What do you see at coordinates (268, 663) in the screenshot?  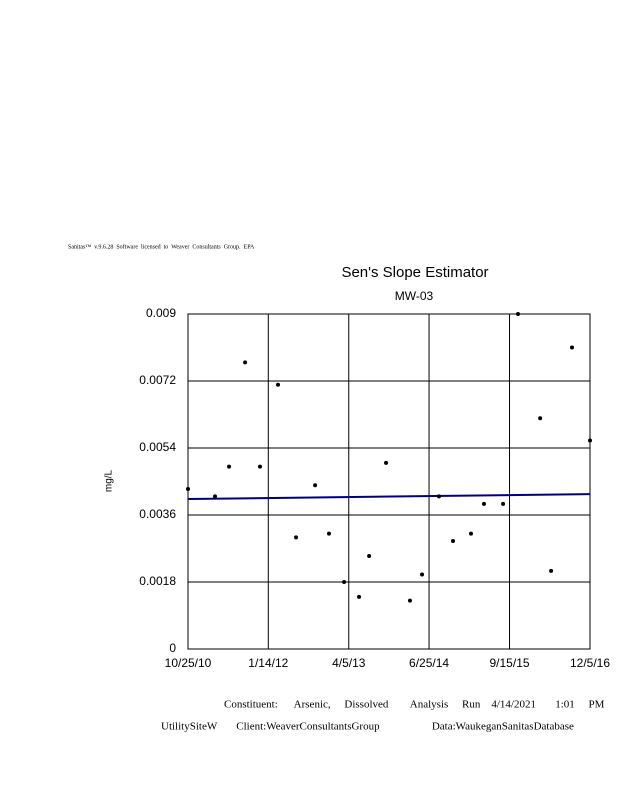 I see `x-tick-label: 1/14/12` at bounding box center [268, 663].